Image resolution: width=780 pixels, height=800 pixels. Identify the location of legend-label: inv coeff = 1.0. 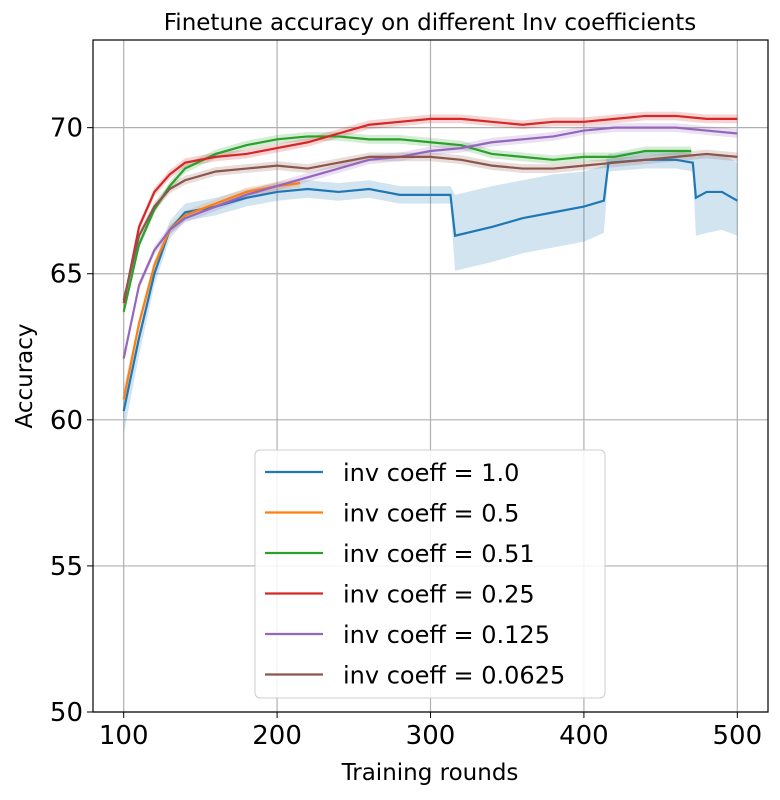
(431, 473).